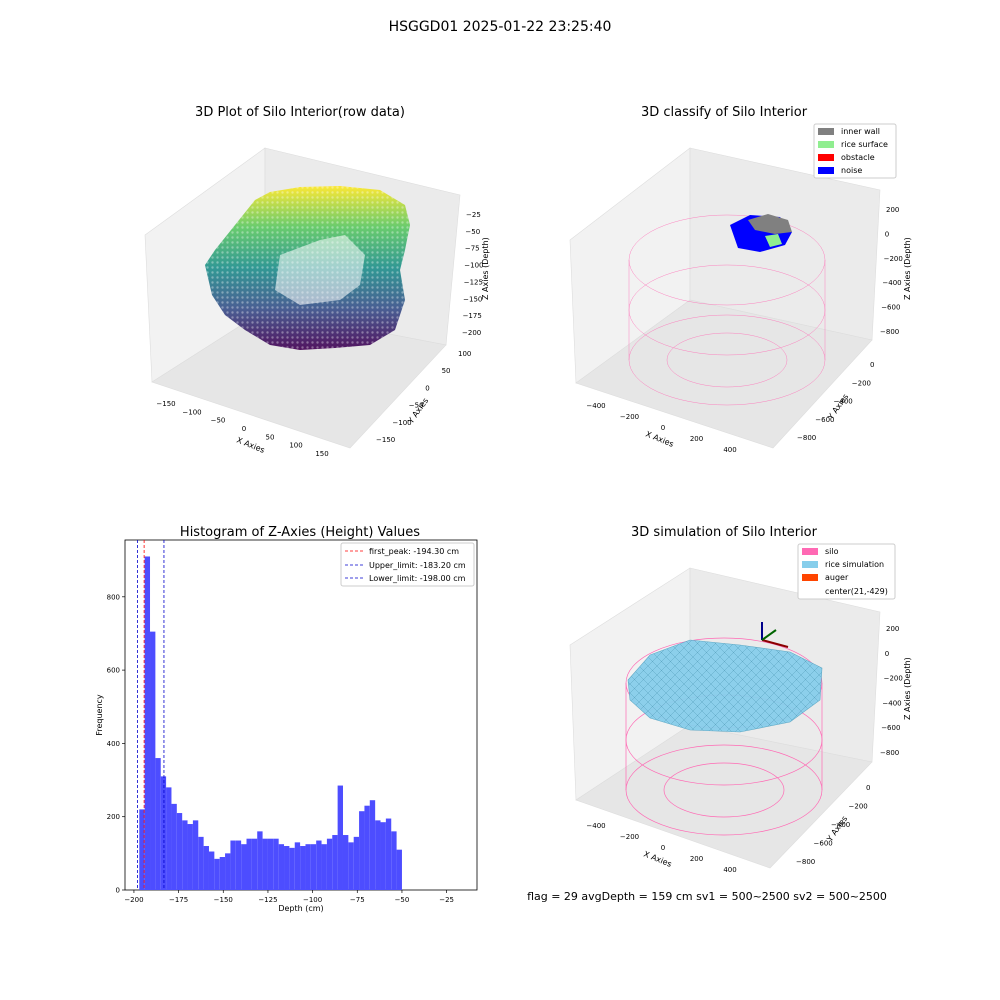  What do you see at coordinates (446, 371) in the screenshot?
I see `raw-y-tick: 50` at bounding box center [446, 371].